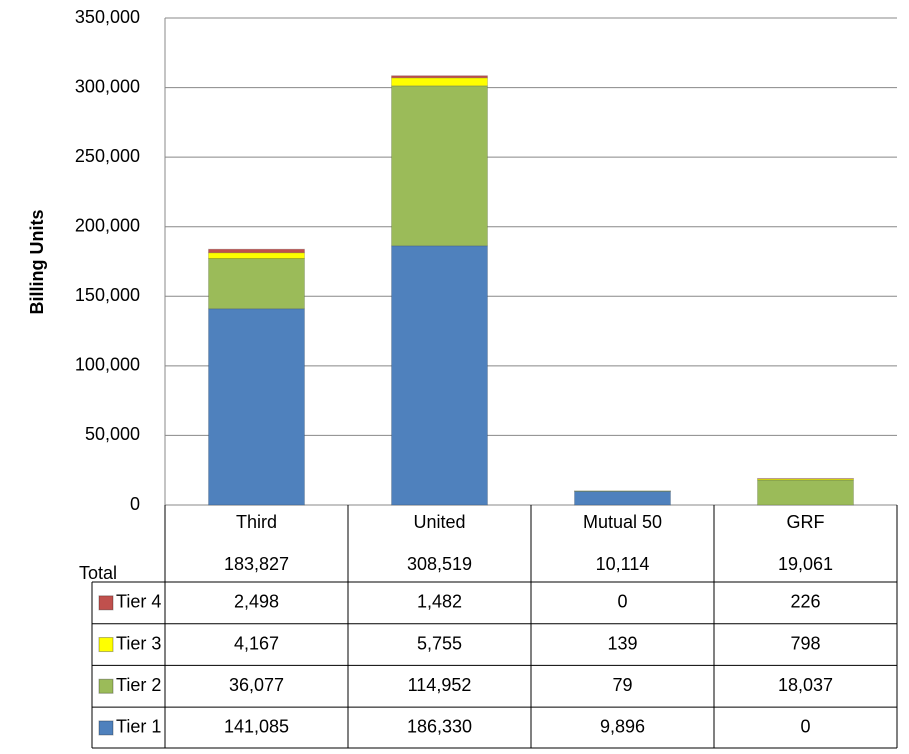 The height and width of the screenshot is (754, 909). What do you see at coordinates (256, 602) in the screenshot?
I see `table-value: 2,498` at bounding box center [256, 602].